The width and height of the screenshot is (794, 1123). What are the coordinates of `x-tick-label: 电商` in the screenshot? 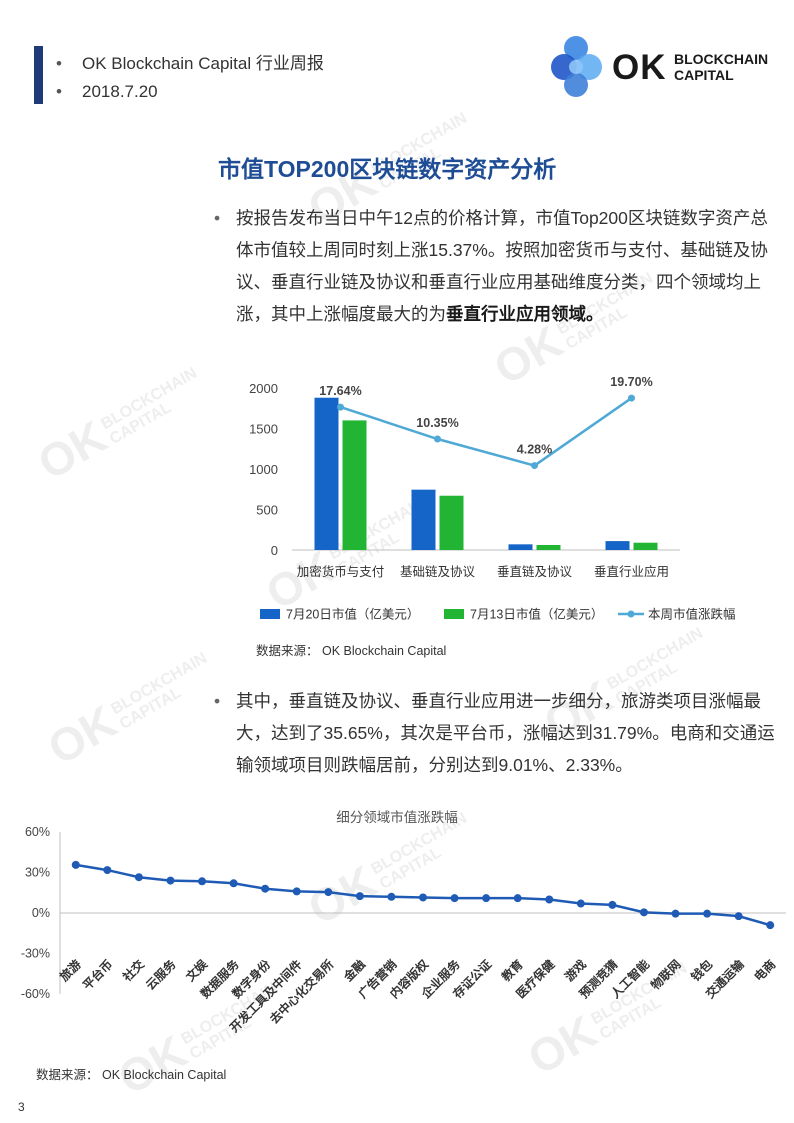 It's located at (765, 971).